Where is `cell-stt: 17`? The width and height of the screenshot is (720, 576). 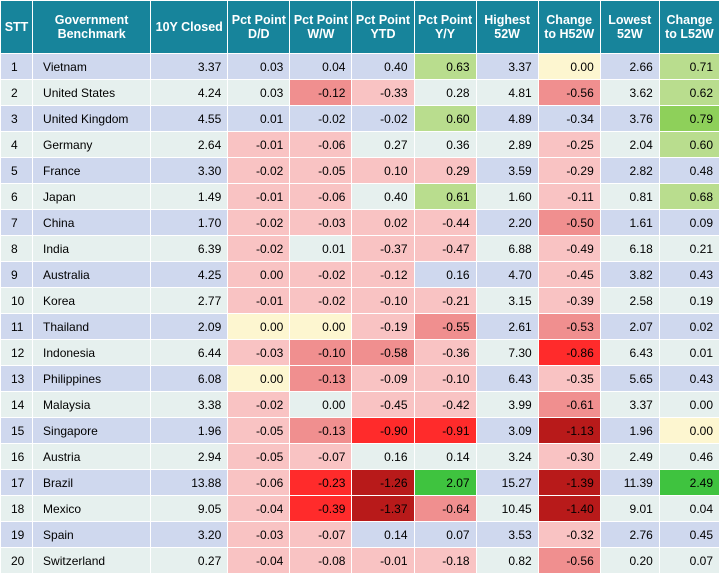
cell-stt: 17 is located at coordinates (17, 482).